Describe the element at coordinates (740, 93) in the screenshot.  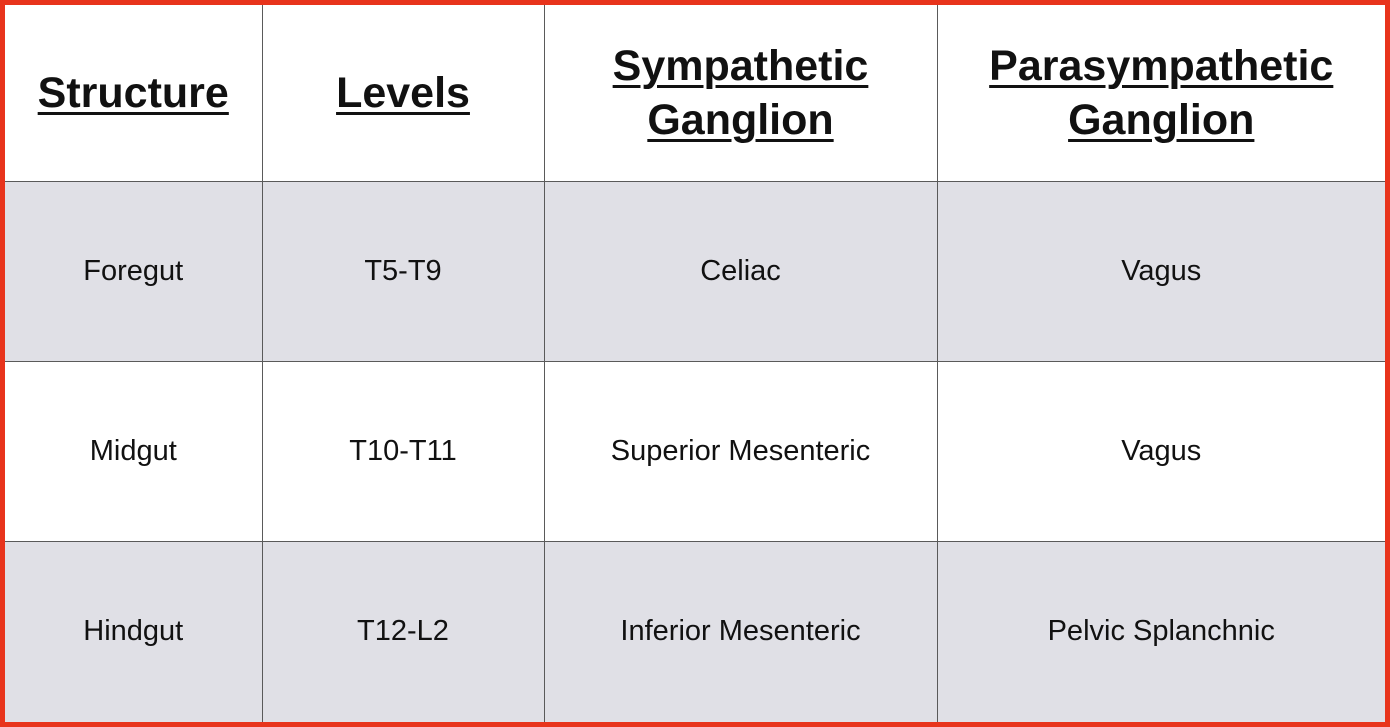
I see `header-sympathetic-ganglion: Sympathetic Ganglion` at that location.